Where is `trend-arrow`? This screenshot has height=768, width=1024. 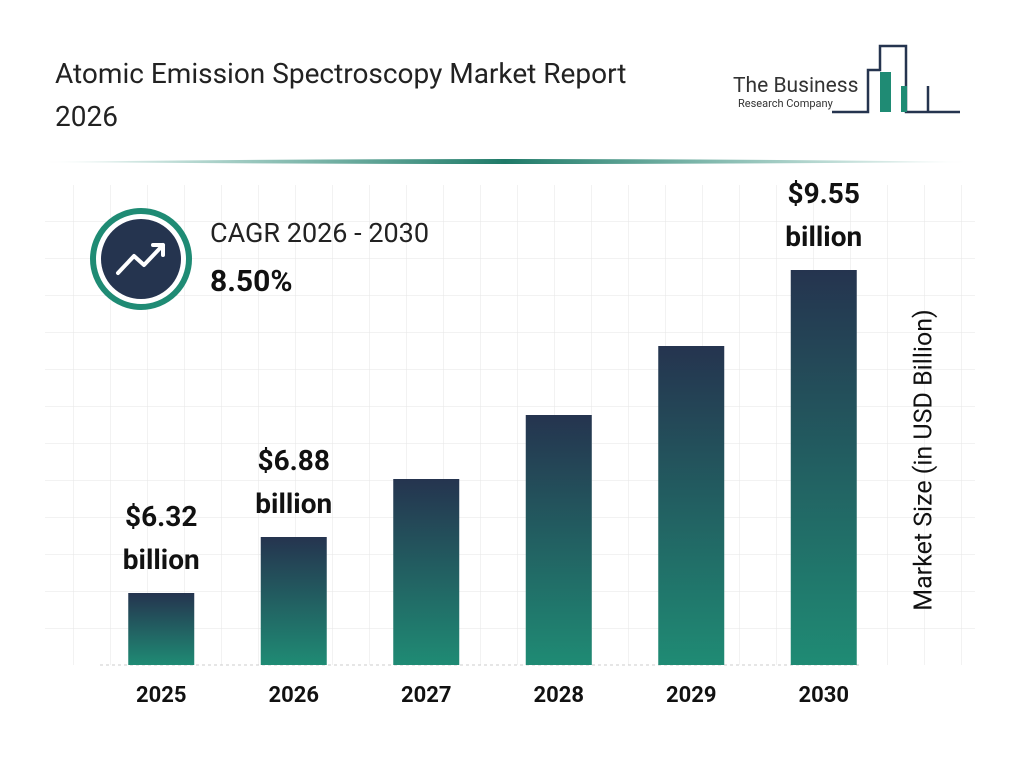
trend-arrow is located at coordinates (140, 259).